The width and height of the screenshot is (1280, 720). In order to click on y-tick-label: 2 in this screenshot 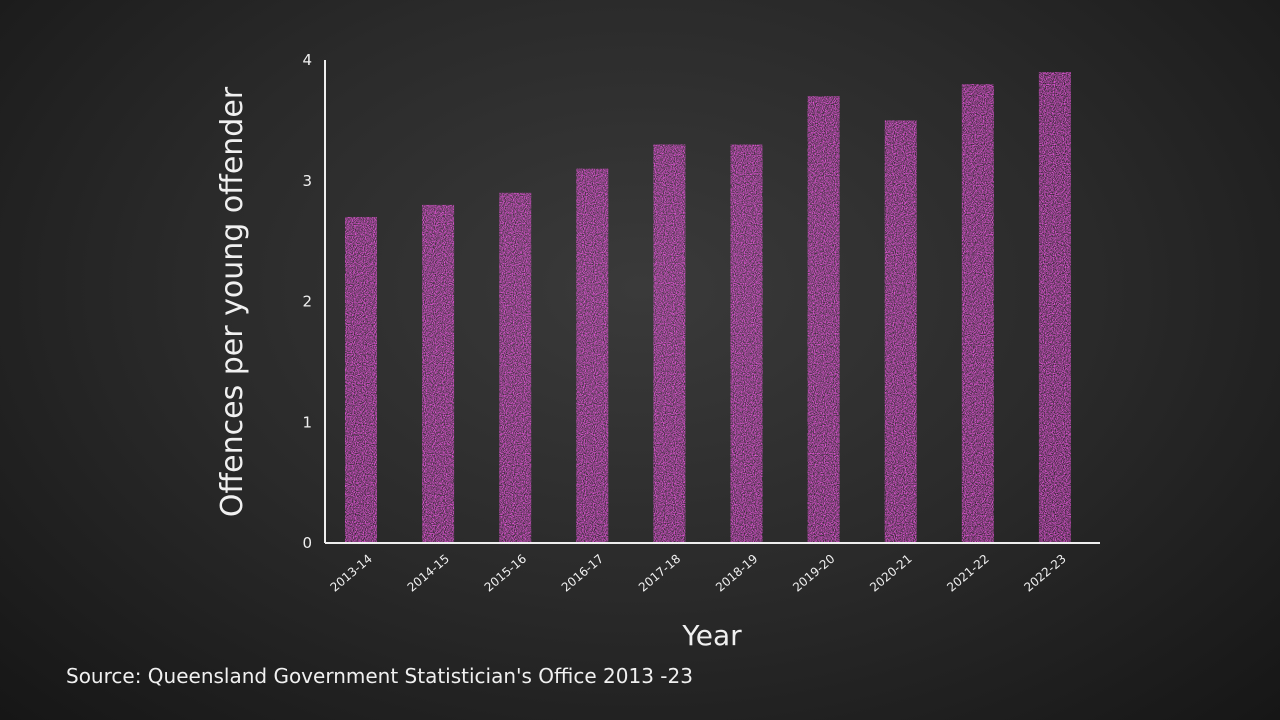, I will do `click(307, 302)`.